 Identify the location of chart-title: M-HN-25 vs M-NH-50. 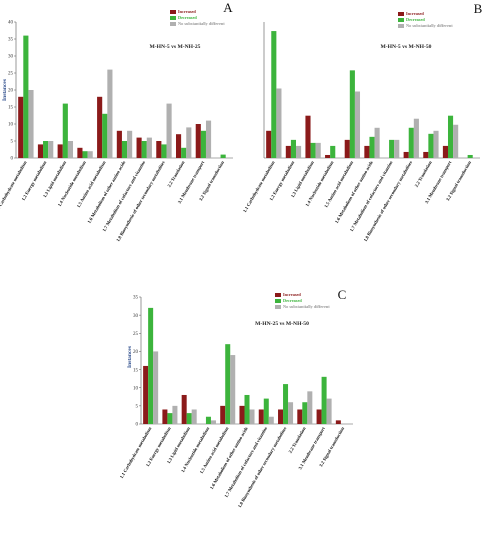
(282, 324).